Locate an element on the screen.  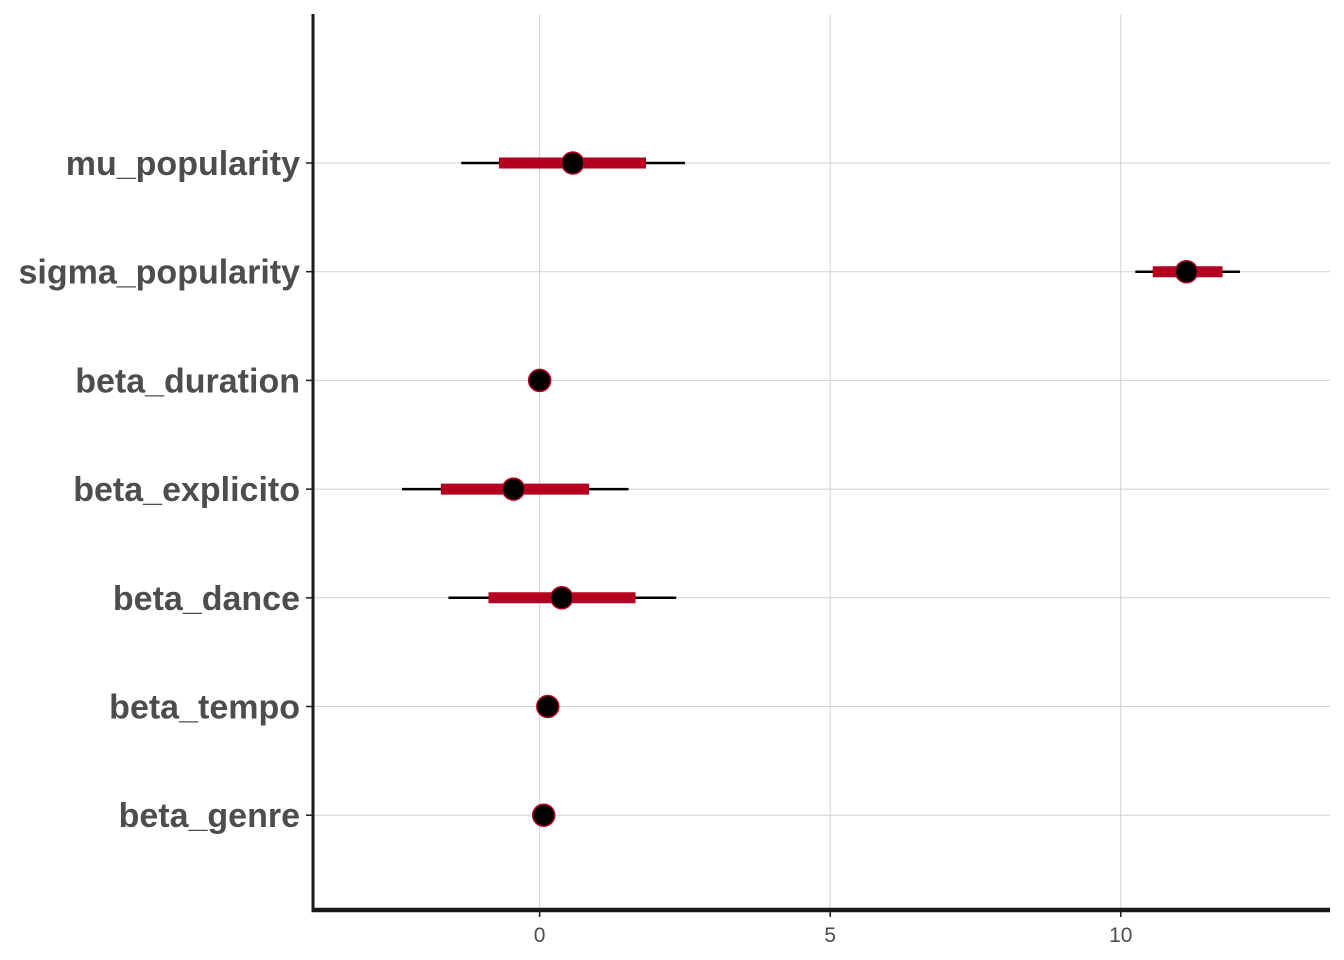
x-tick-label: 0 is located at coordinates (540, 935).